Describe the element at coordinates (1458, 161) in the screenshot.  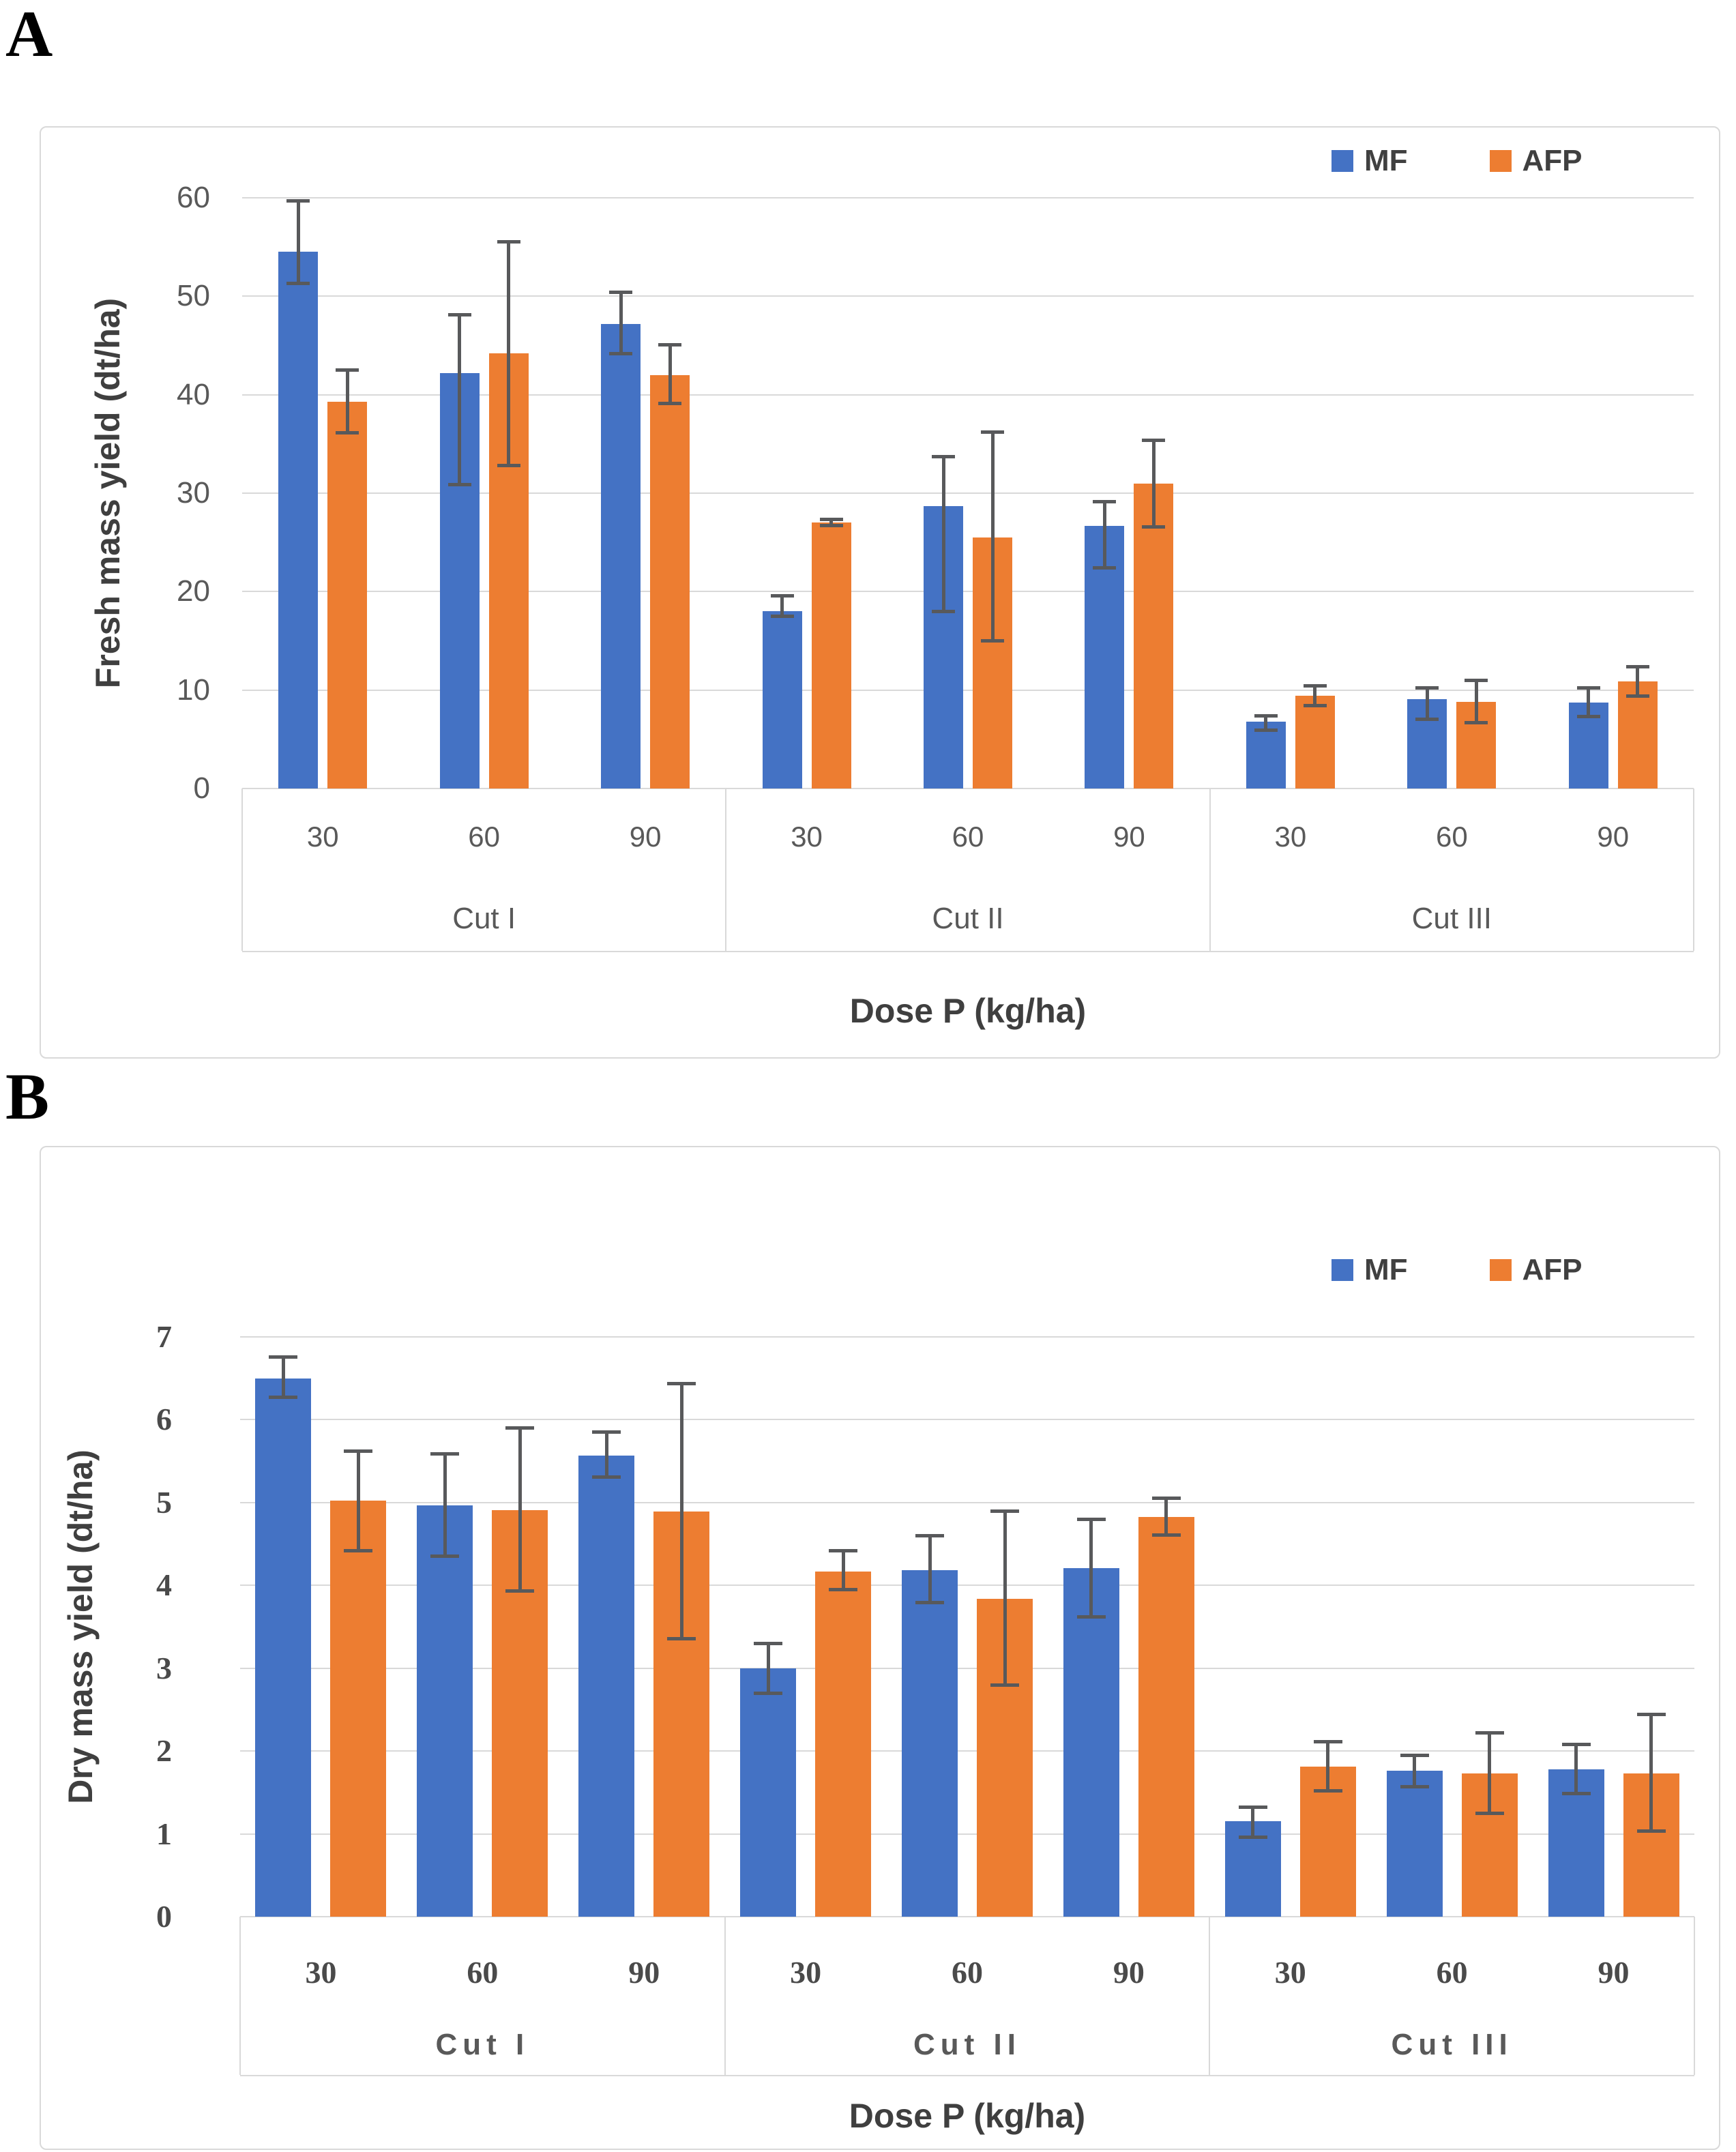
I see `legend-a: MF AFP` at that location.